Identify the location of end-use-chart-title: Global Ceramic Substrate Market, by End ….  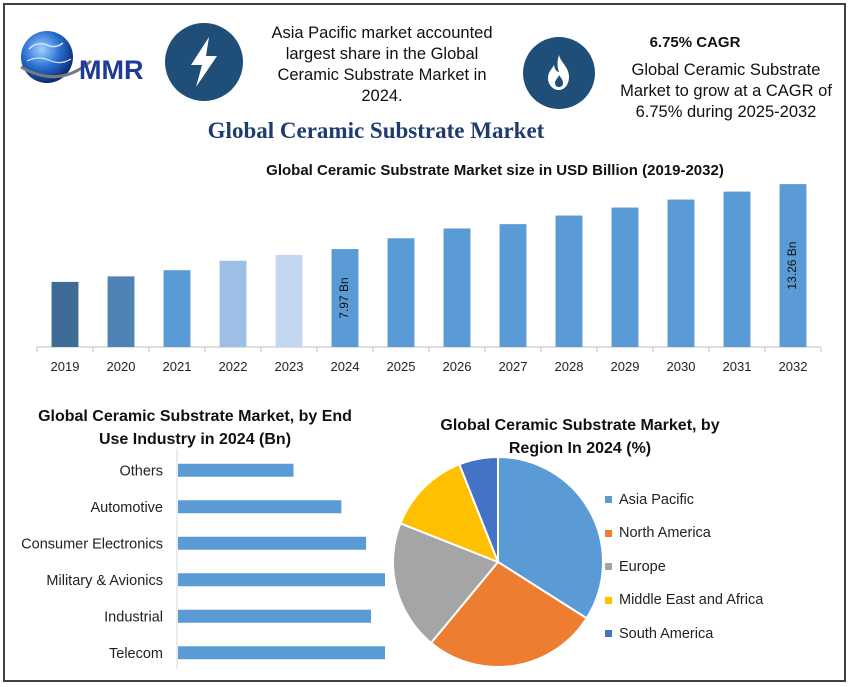
(195, 428).